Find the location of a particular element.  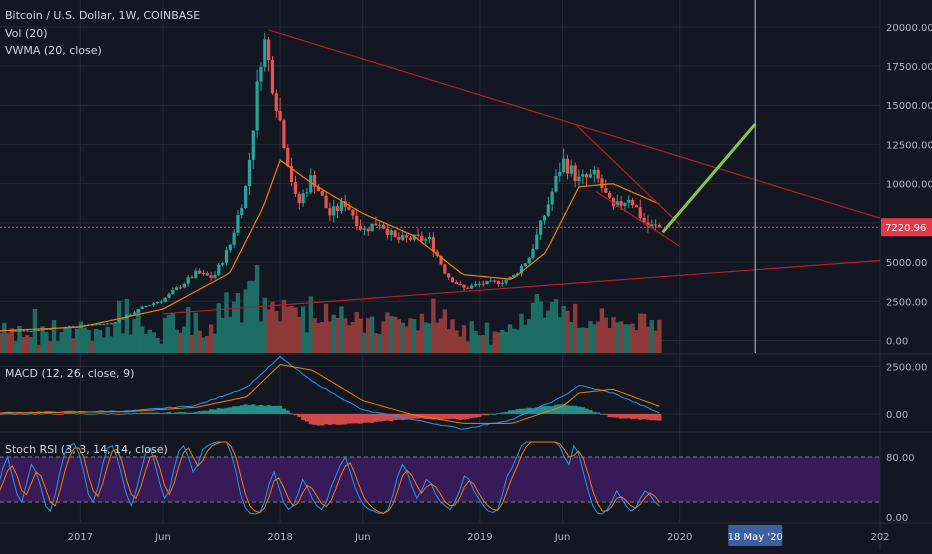

trendline-wedge-upper is located at coordinates (627, 174).